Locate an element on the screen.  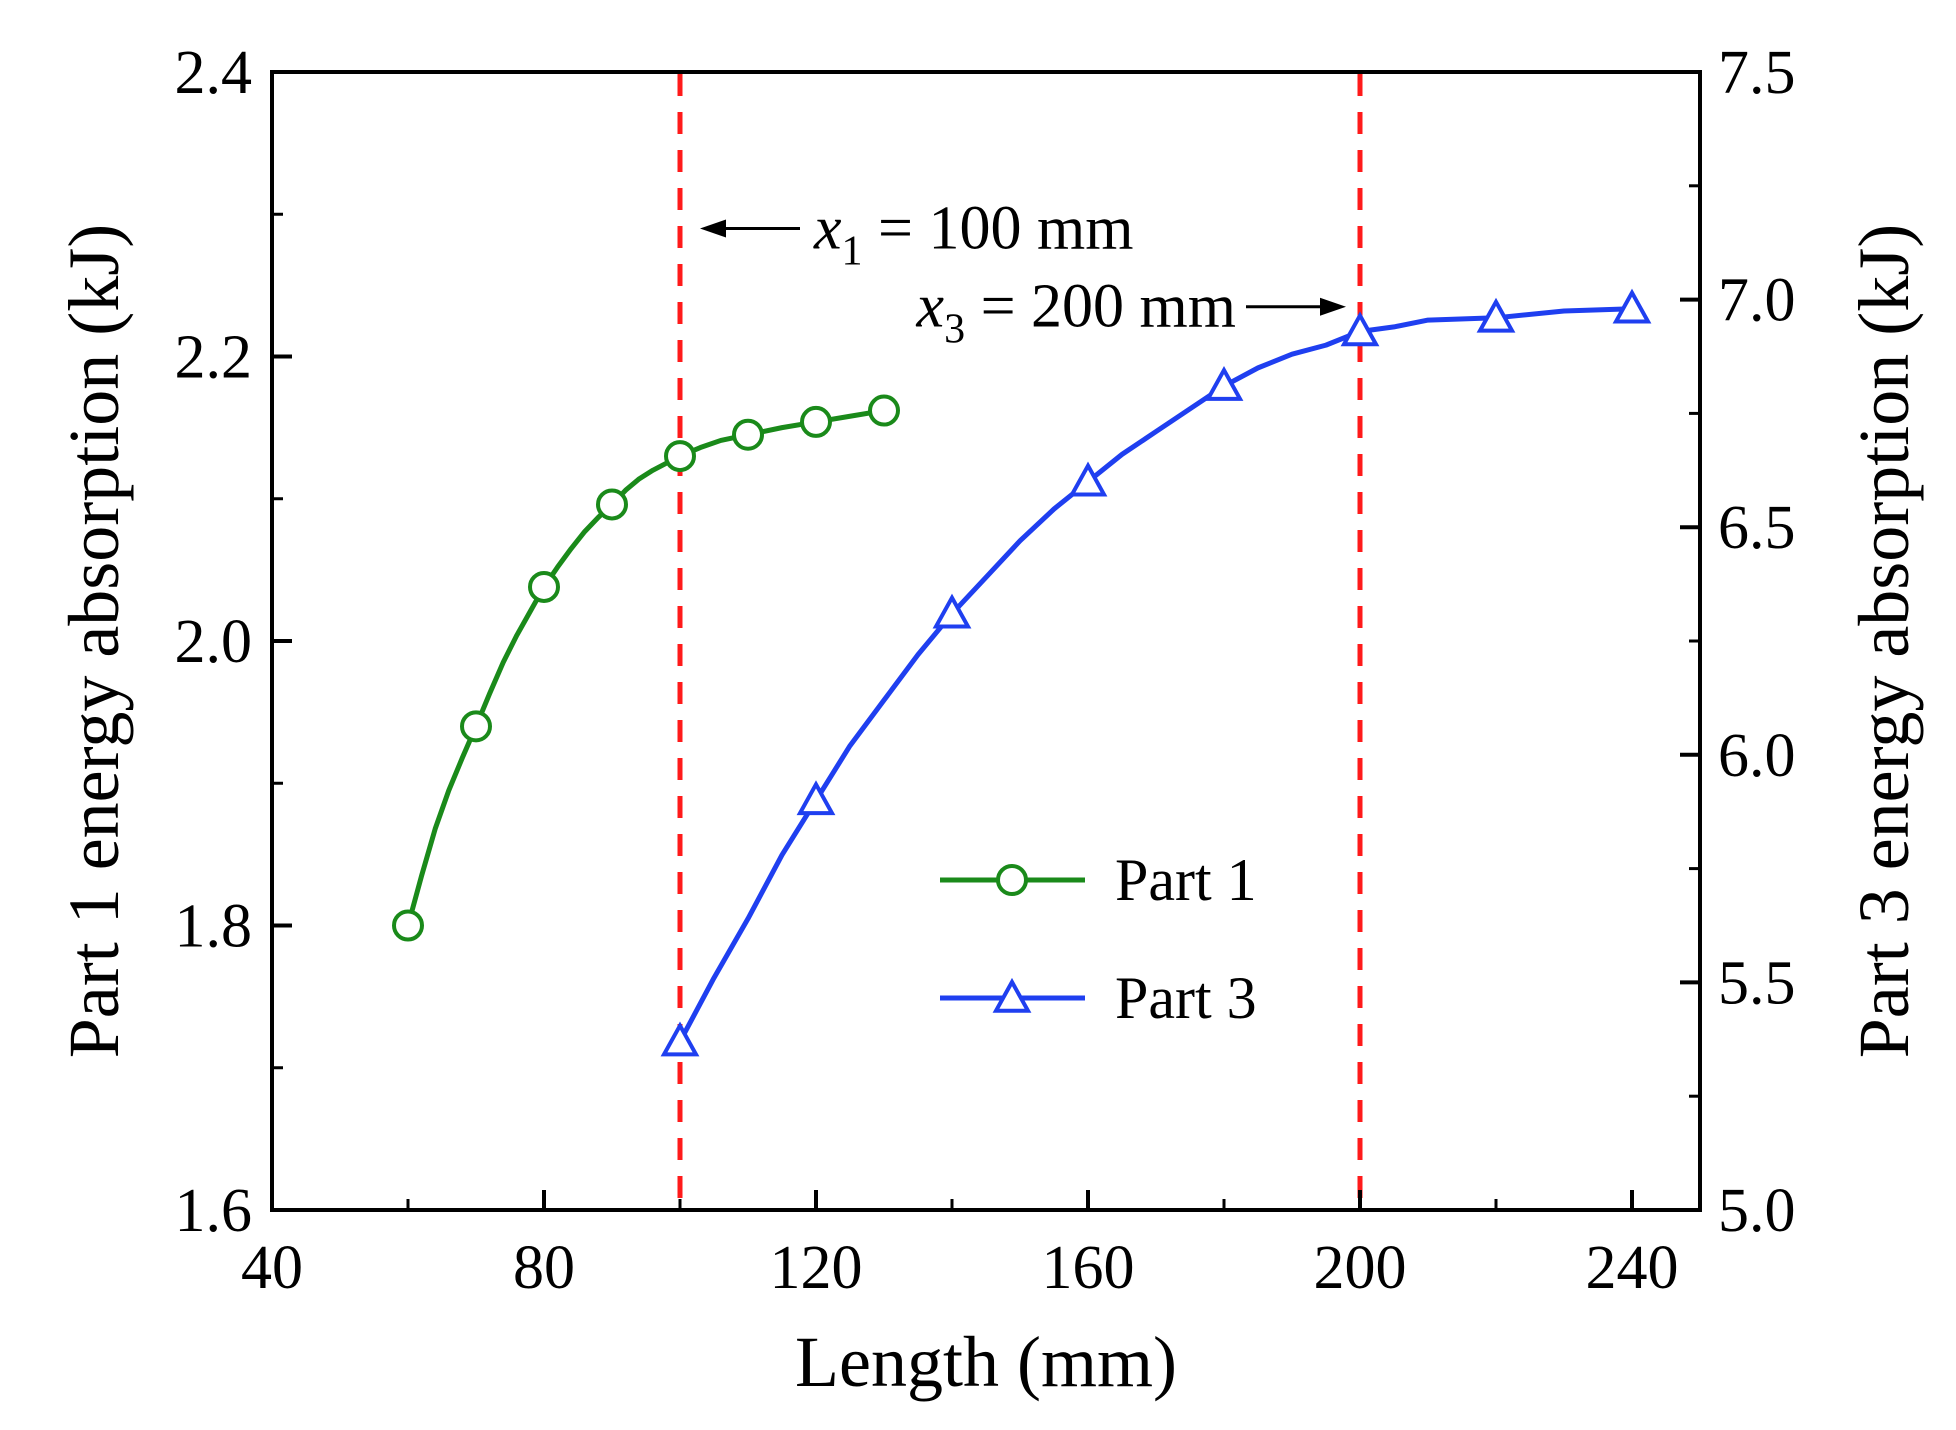
y-right-tick-label: 6.0 is located at coordinates (1757, 756).